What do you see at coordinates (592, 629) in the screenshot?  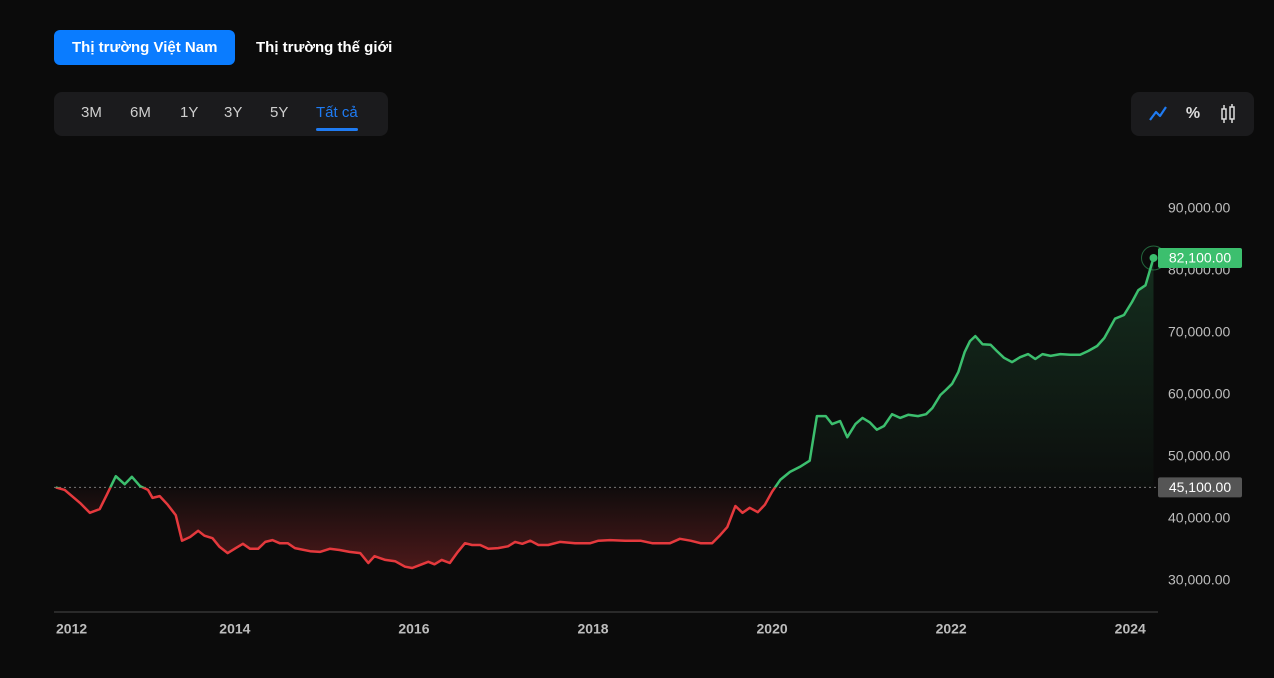 I see `x-tick-label: 2018` at bounding box center [592, 629].